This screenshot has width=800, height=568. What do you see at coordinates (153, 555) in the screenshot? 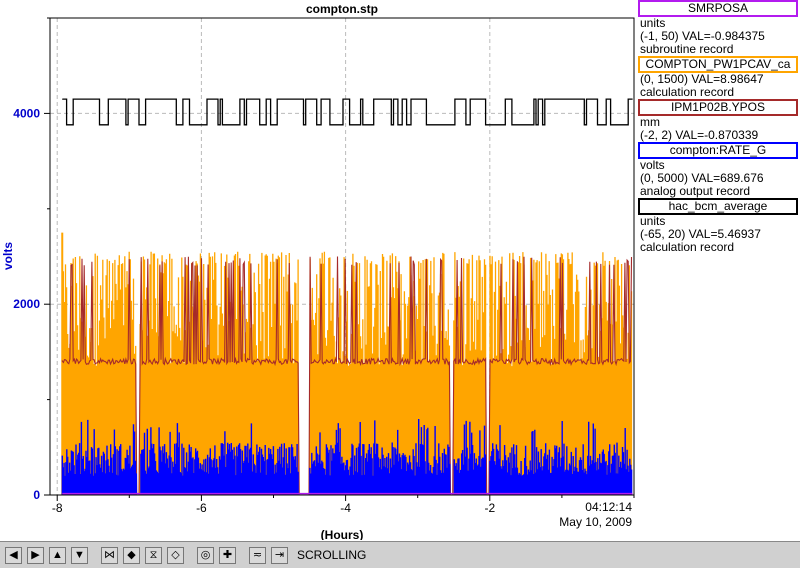
I see `zoom-in-y-icon: ⧖` at bounding box center [153, 555].